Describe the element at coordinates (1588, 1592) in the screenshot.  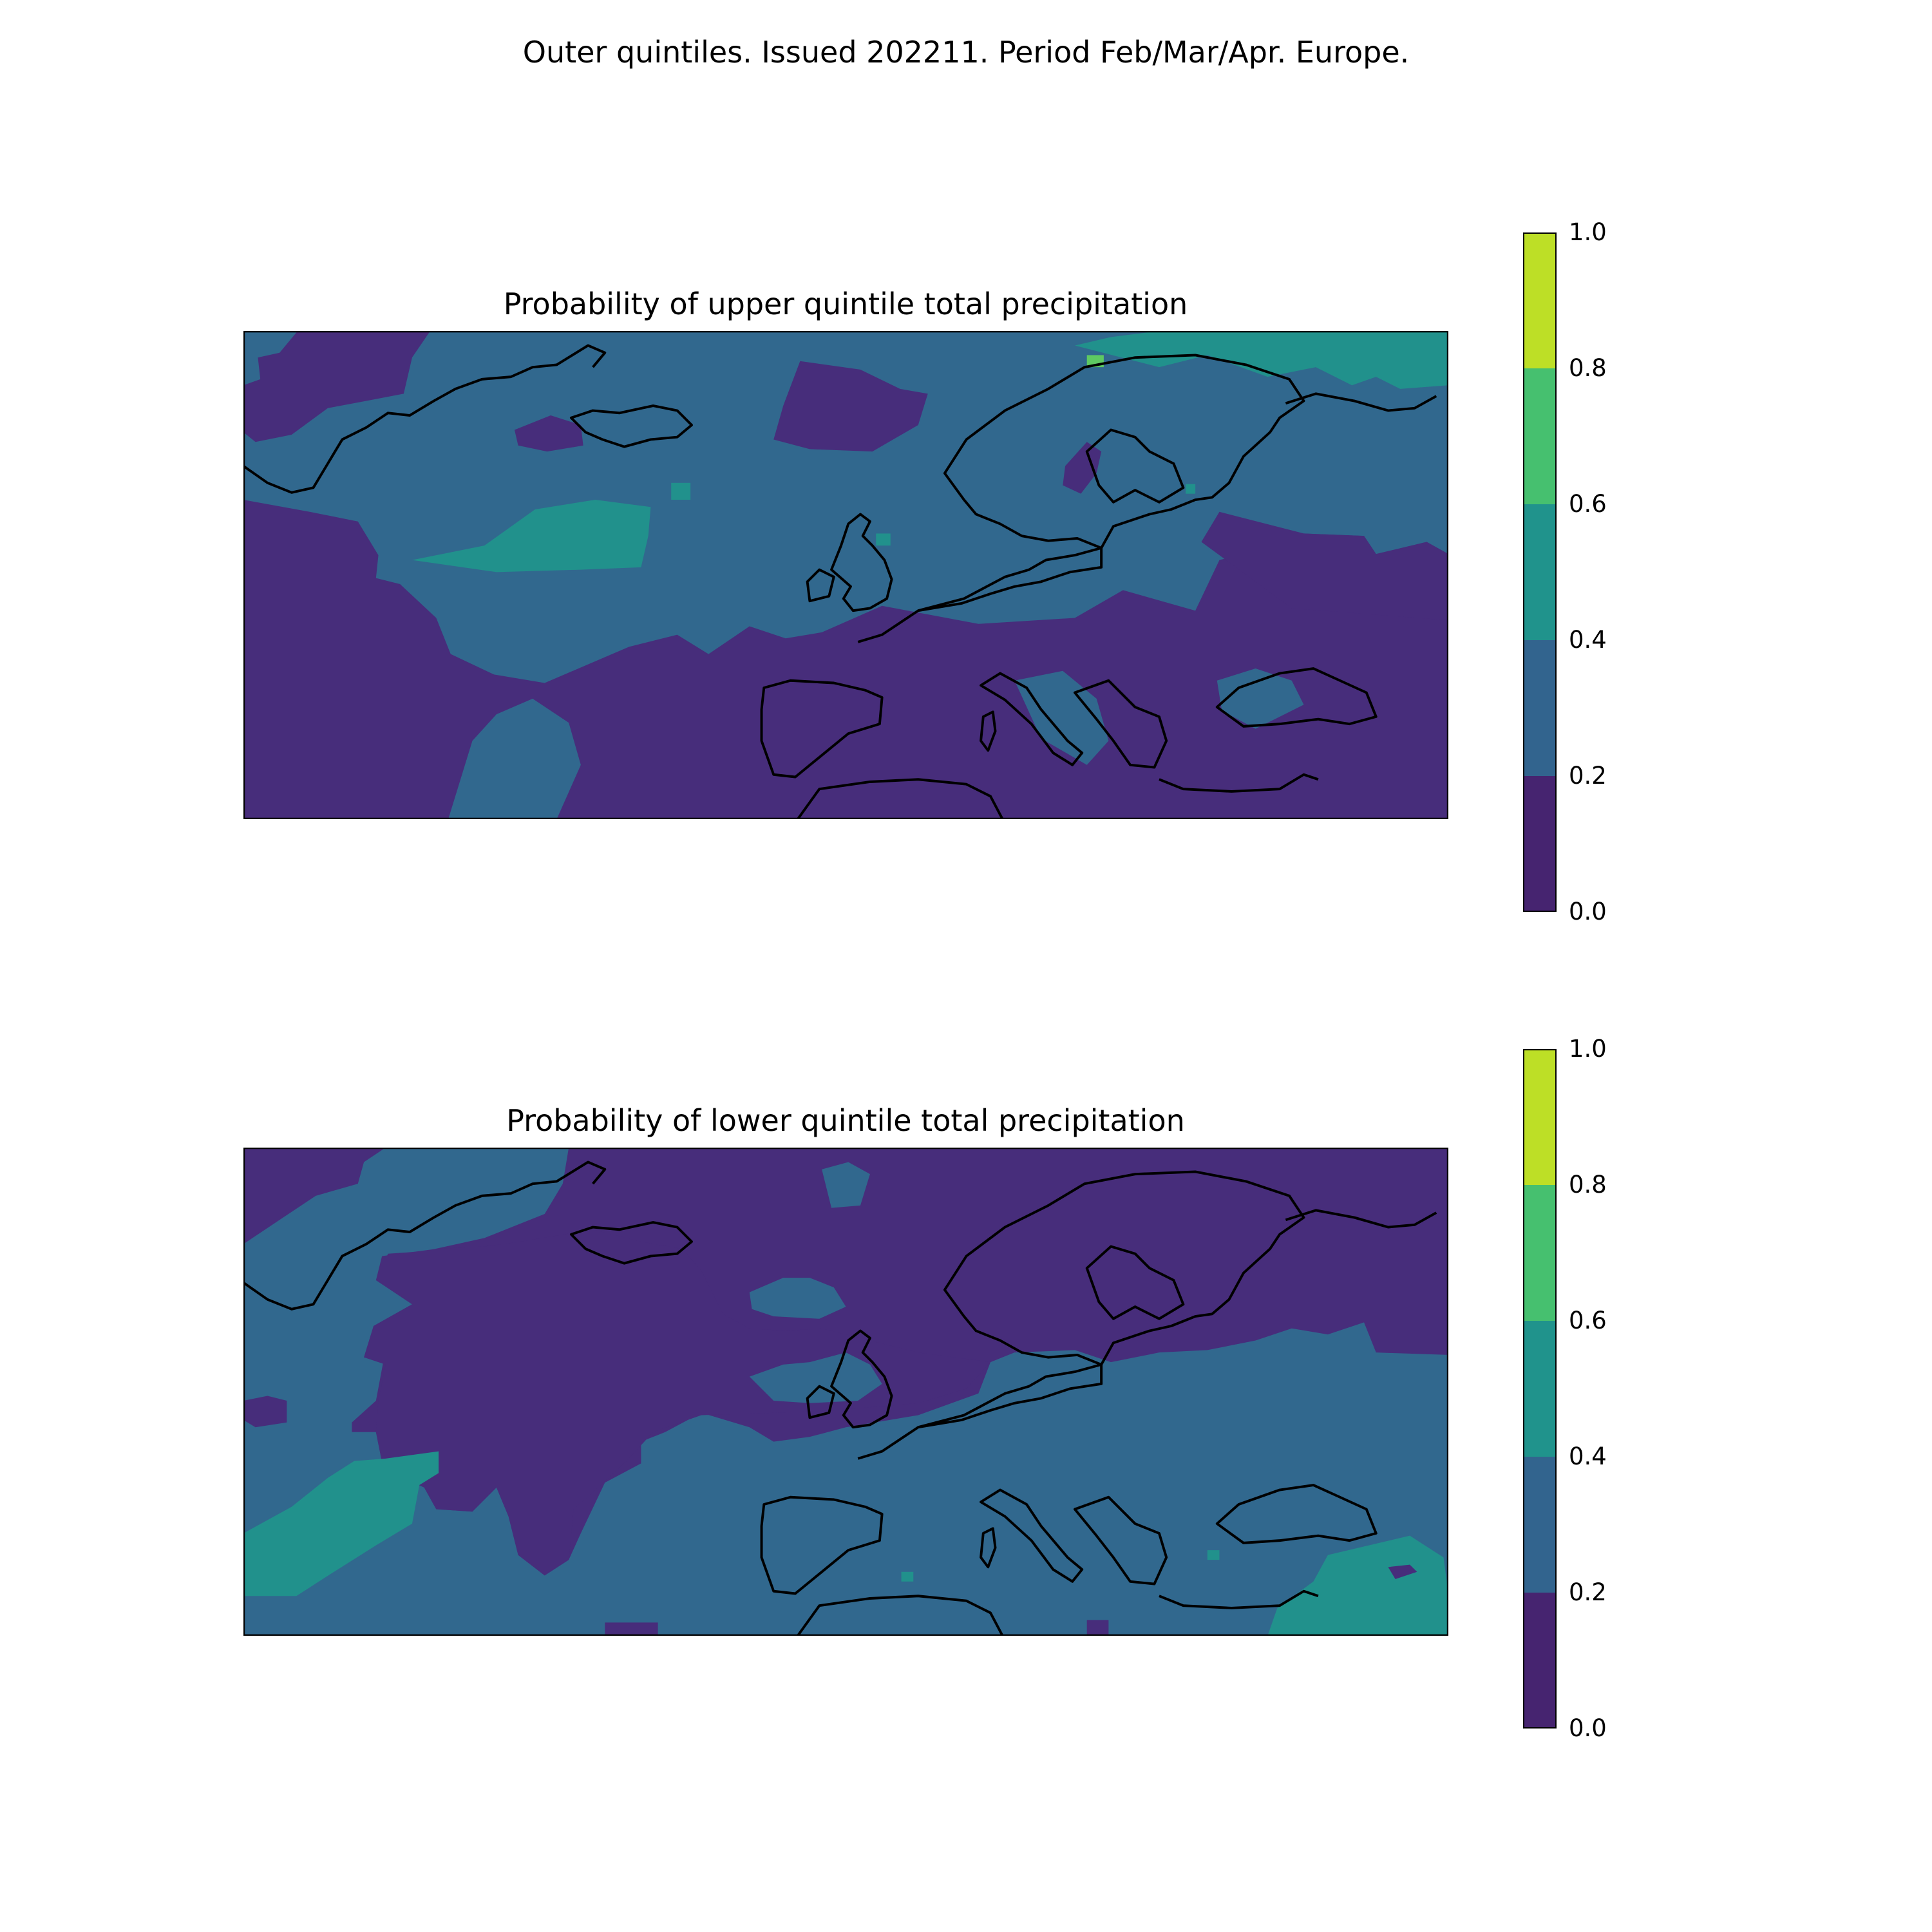
I see `lower-colorbar-tick-0.2: 0.2` at that location.